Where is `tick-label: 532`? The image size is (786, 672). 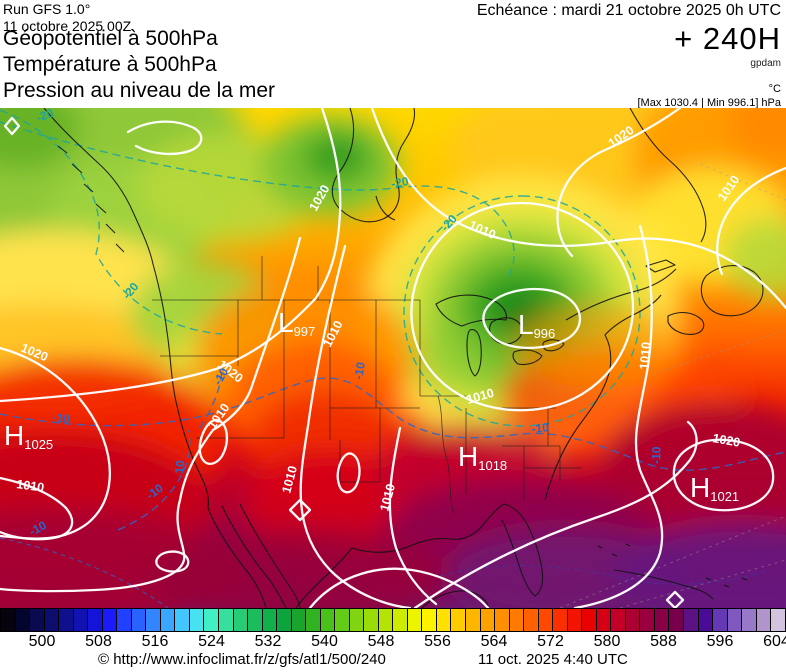 tick-label: 532 is located at coordinates (268, 641).